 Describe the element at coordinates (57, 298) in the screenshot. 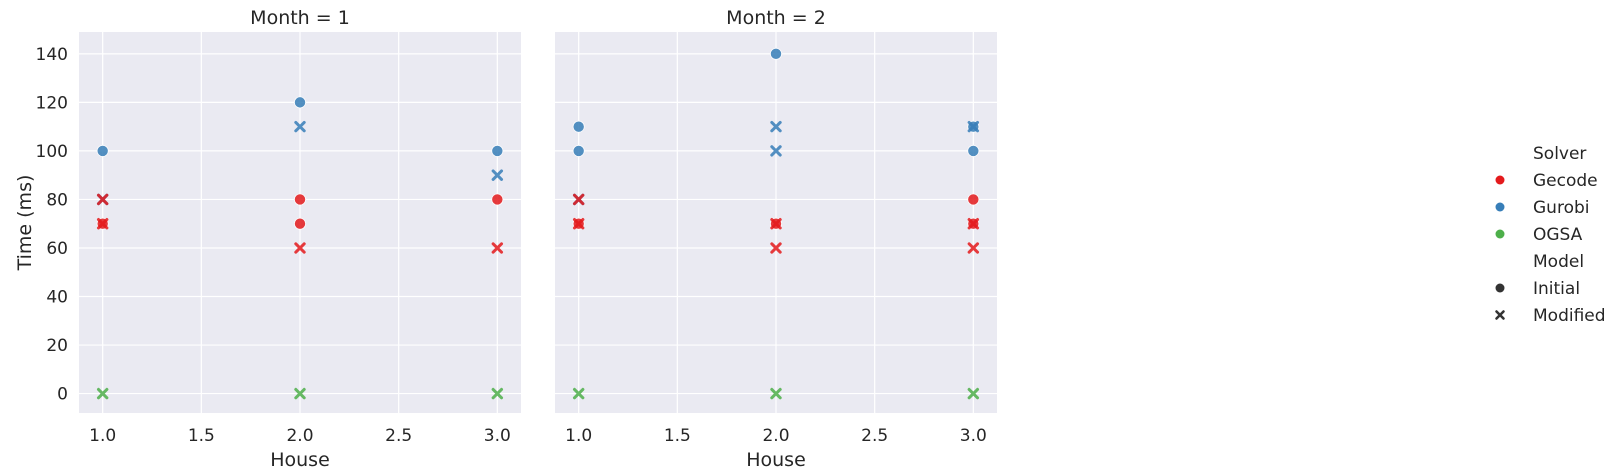

I see `y-tick-label: 40` at that location.